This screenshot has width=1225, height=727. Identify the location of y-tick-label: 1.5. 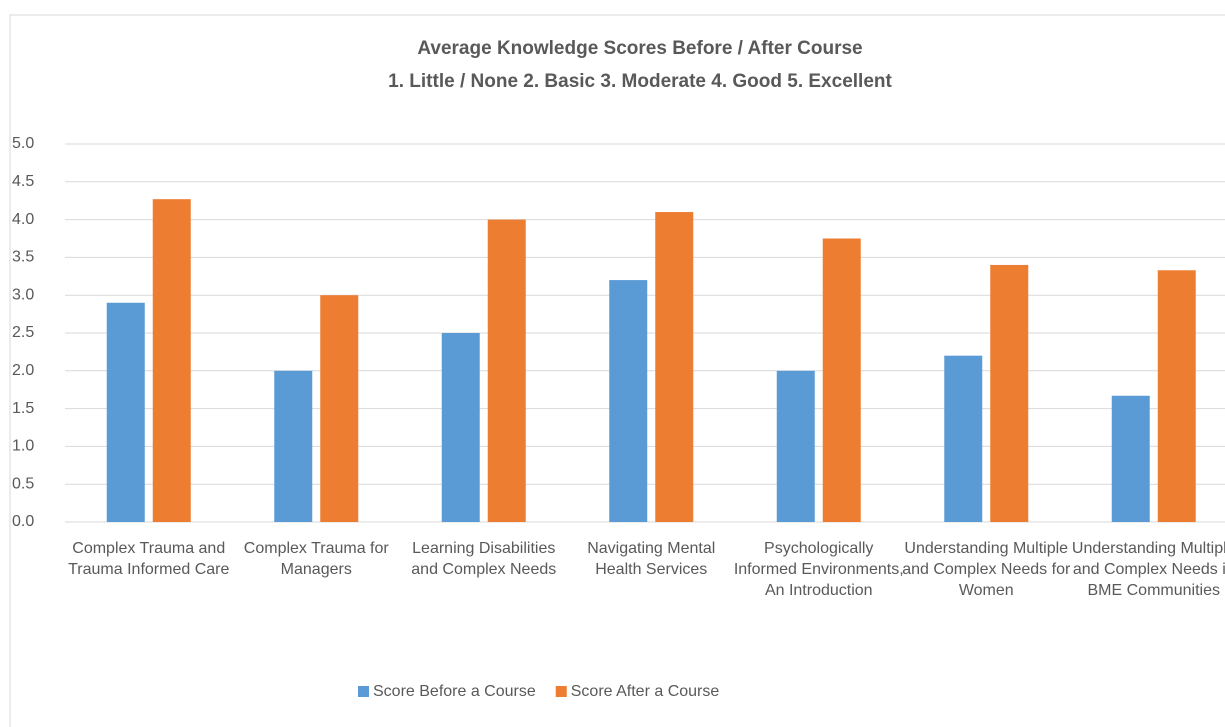
(23, 408).